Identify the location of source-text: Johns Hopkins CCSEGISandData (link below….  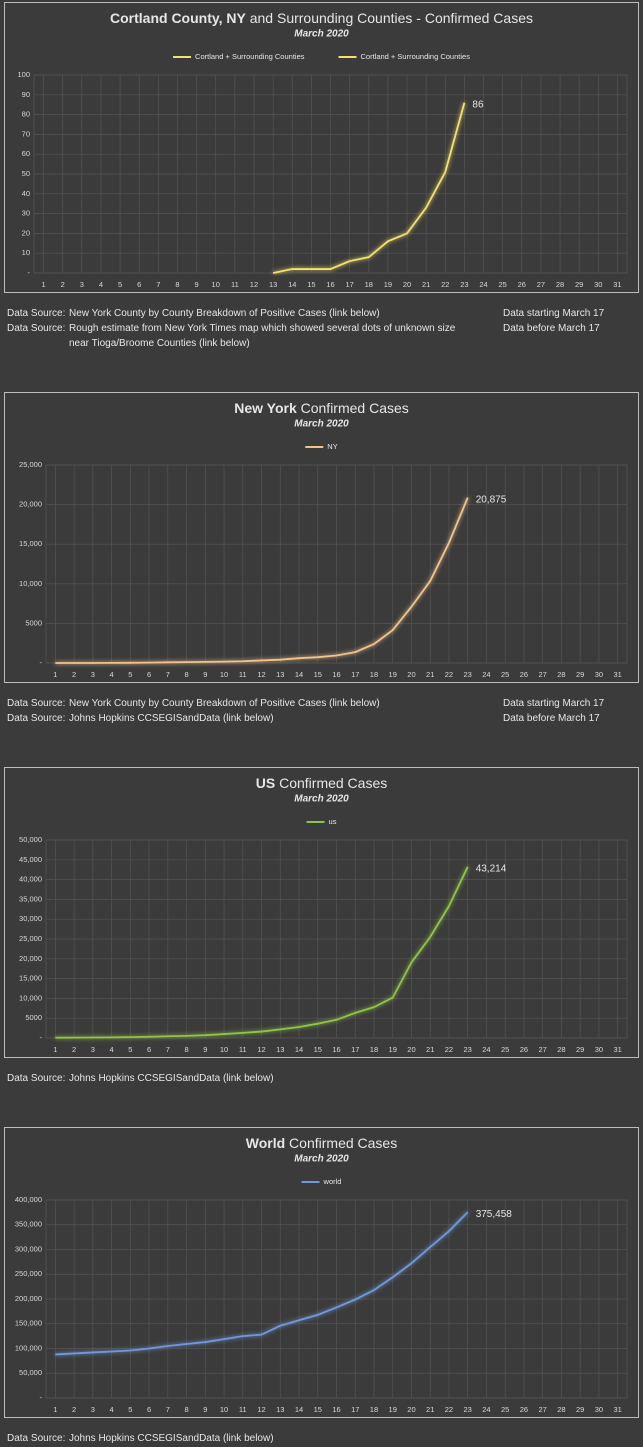
(171, 1438).